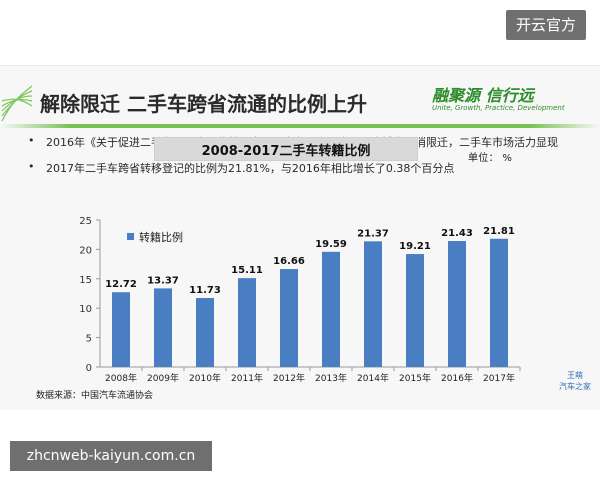 Image resolution: width=600 pixels, height=480 pixels. Describe the element at coordinates (300, 30) in the screenshot. I see `top-area` at that location.